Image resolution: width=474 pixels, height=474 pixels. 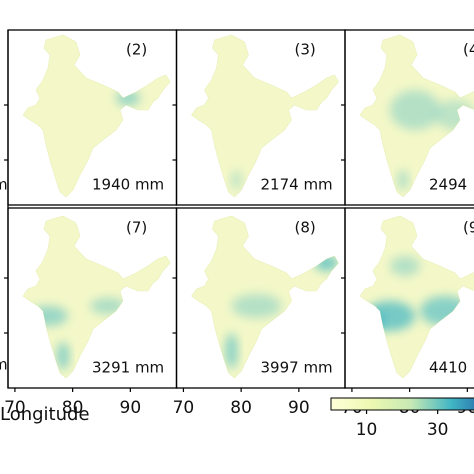 What do you see at coordinates (402, 404) in the screenshot?
I see `colorbar` at bounding box center [402, 404].